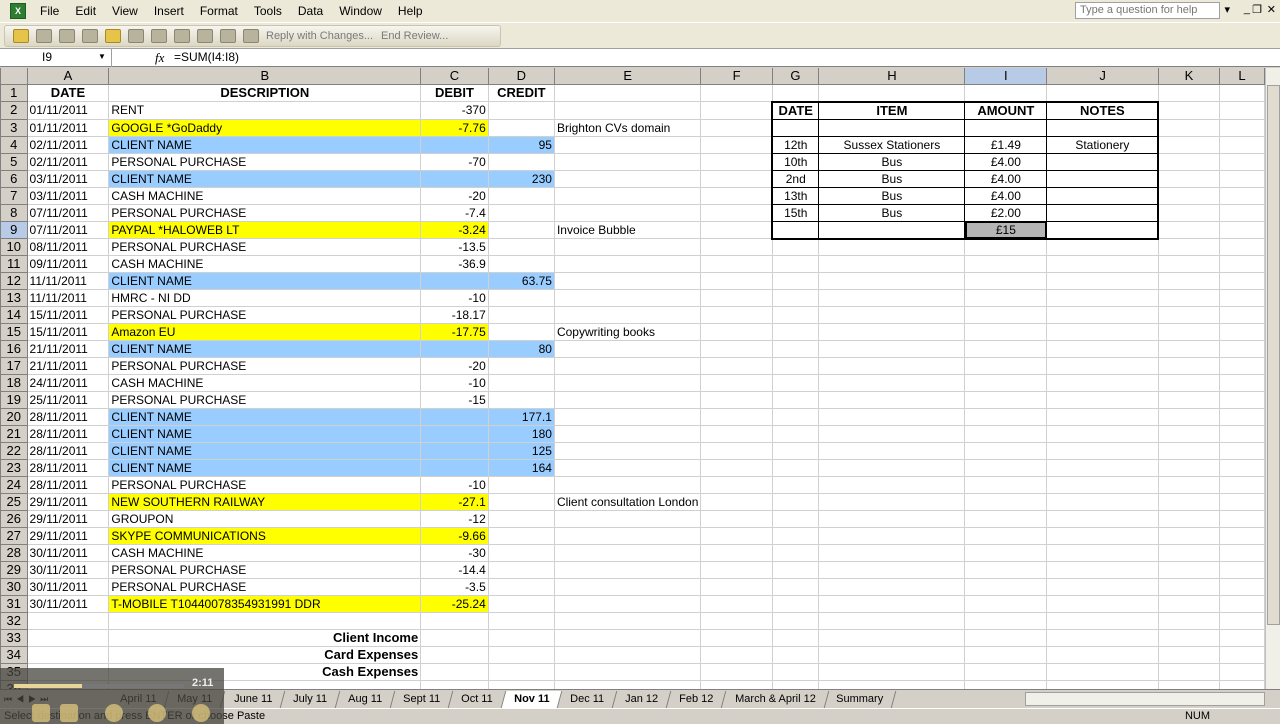  What do you see at coordinates (265, 281) in the screenshot?
I see `description-cell: CLIENT NAME` at bounding box center [265, 281].